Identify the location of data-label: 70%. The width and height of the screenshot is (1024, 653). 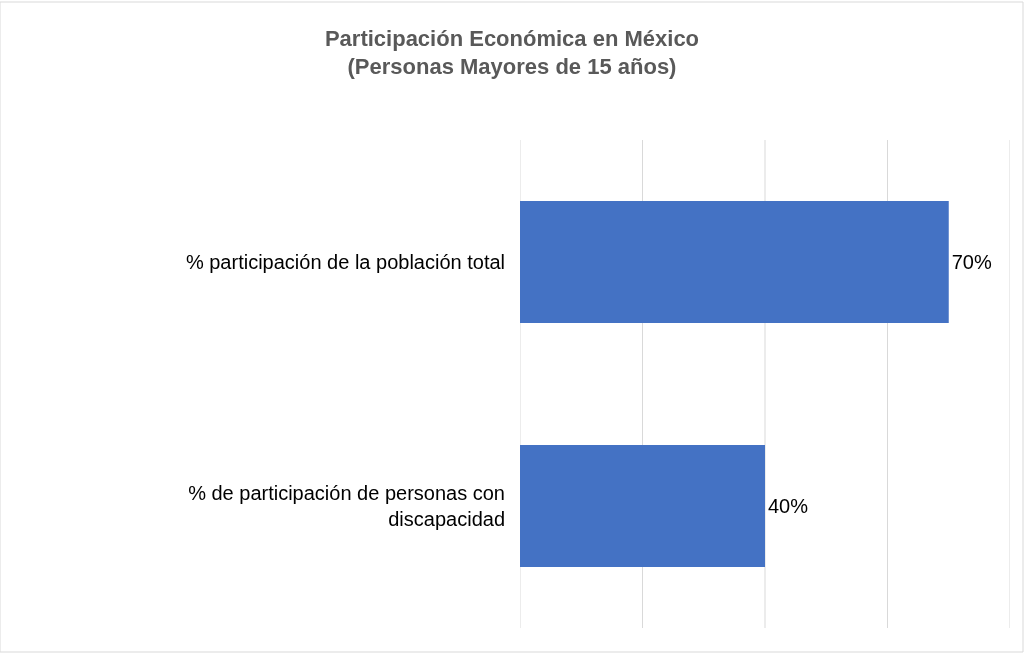
(971, 262).